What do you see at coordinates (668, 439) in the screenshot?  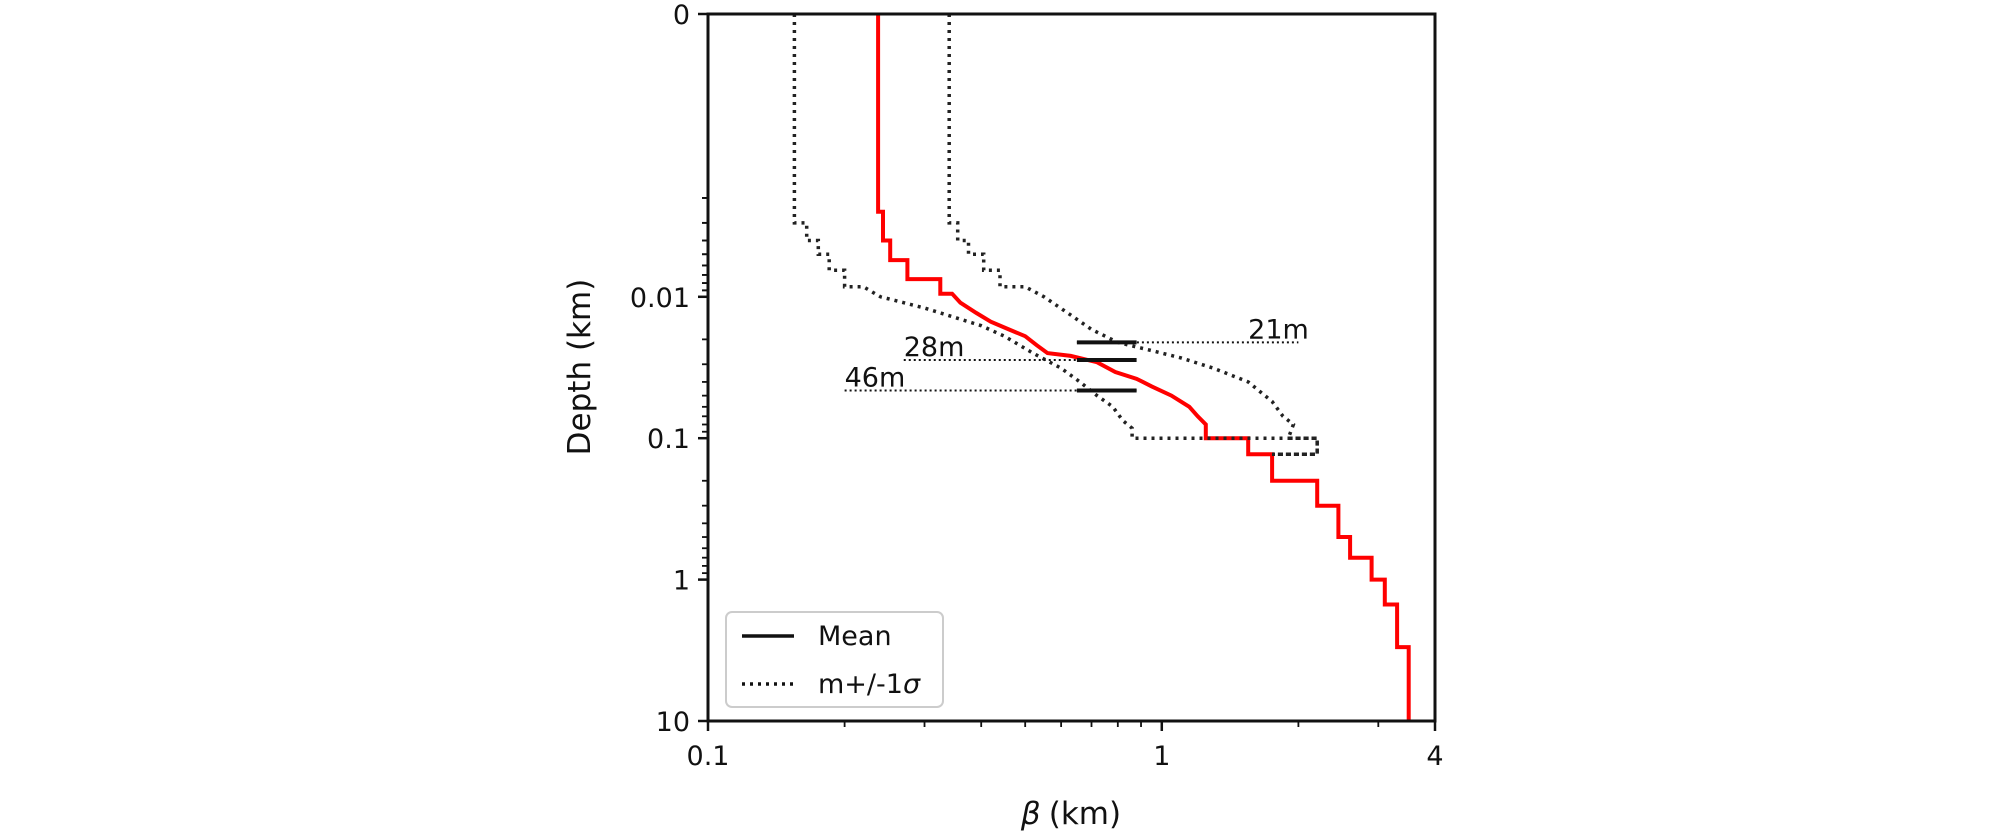 I see `y-tick-label-0.1: 0.1` at bounding box center [668, 439].